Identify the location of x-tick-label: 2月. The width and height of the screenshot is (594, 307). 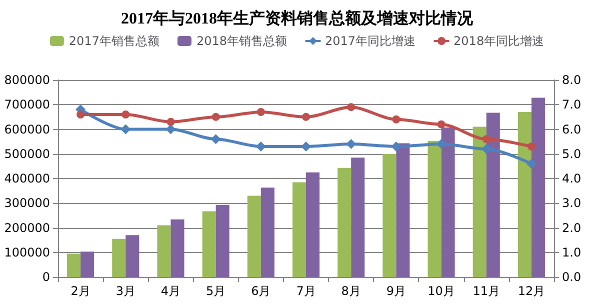
(80, 291).